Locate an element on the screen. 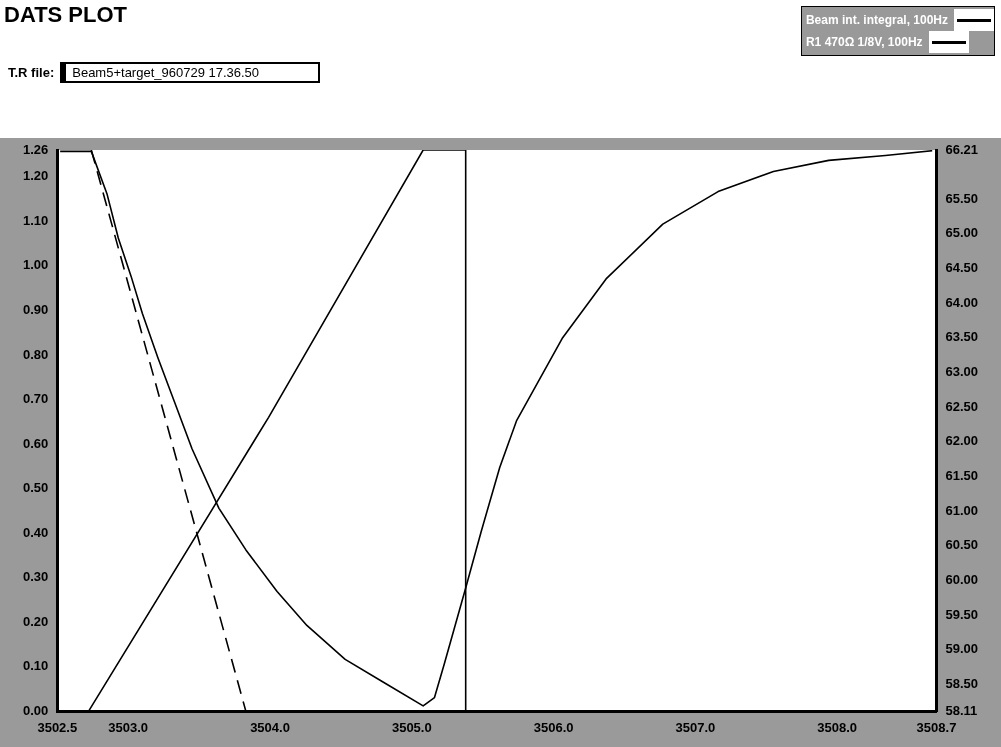  x-tick-label: 3506.0 is located at coordinates (553, 727).